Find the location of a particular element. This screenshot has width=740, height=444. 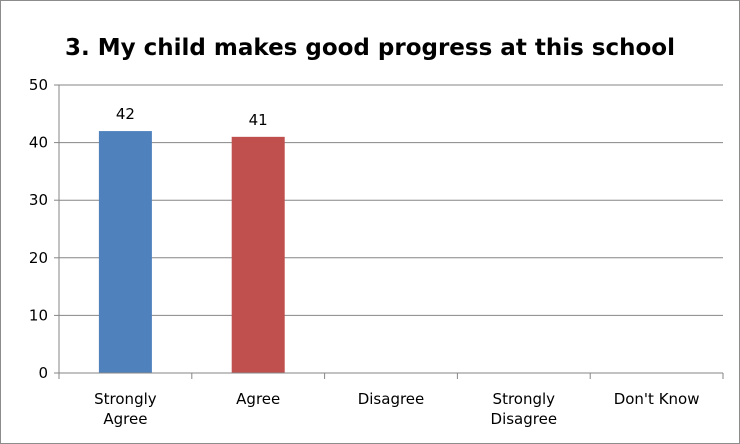

x-tick-label: Strongly Agree is located at coordinates (125, 409).